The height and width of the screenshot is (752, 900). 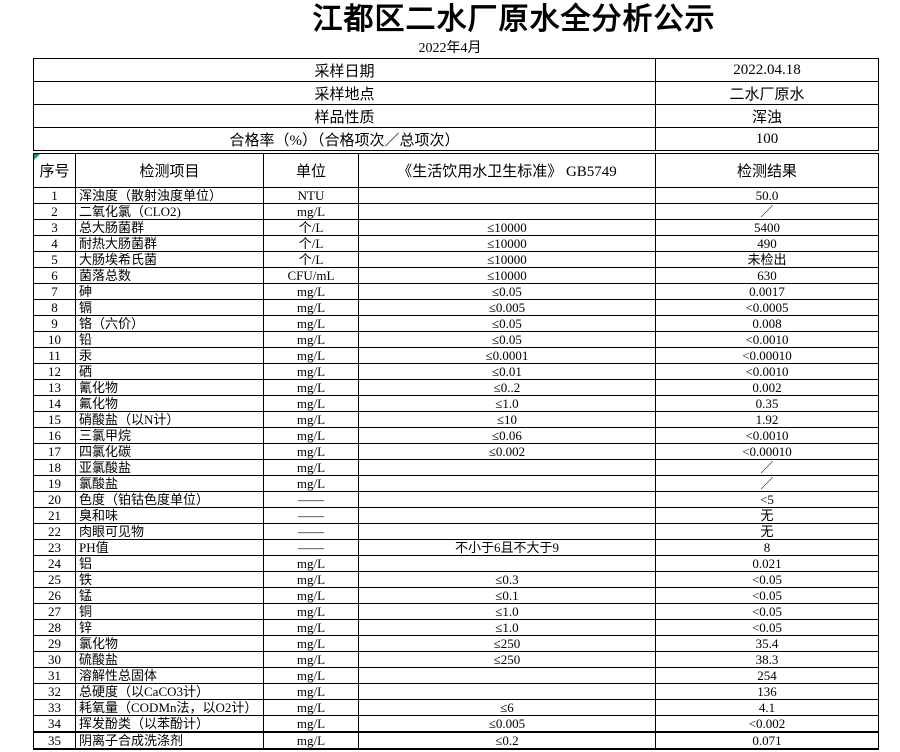 I want to click on item-cell: 大肠埃希氏菌, so click(x=169, y=260).